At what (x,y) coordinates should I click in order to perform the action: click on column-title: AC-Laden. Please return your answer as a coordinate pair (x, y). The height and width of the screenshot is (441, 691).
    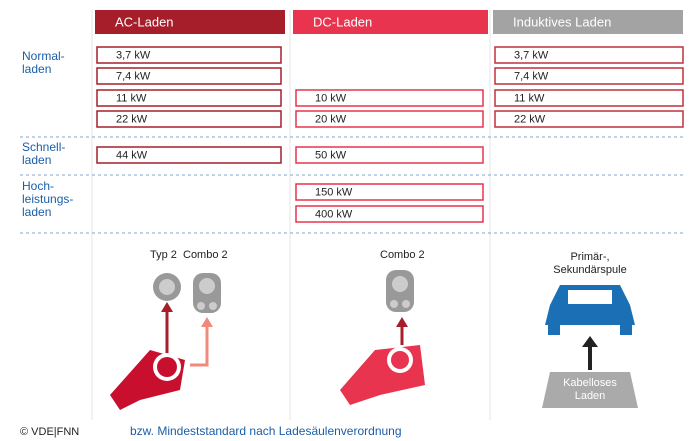
    Looking at the image, I should click on (144, 21).